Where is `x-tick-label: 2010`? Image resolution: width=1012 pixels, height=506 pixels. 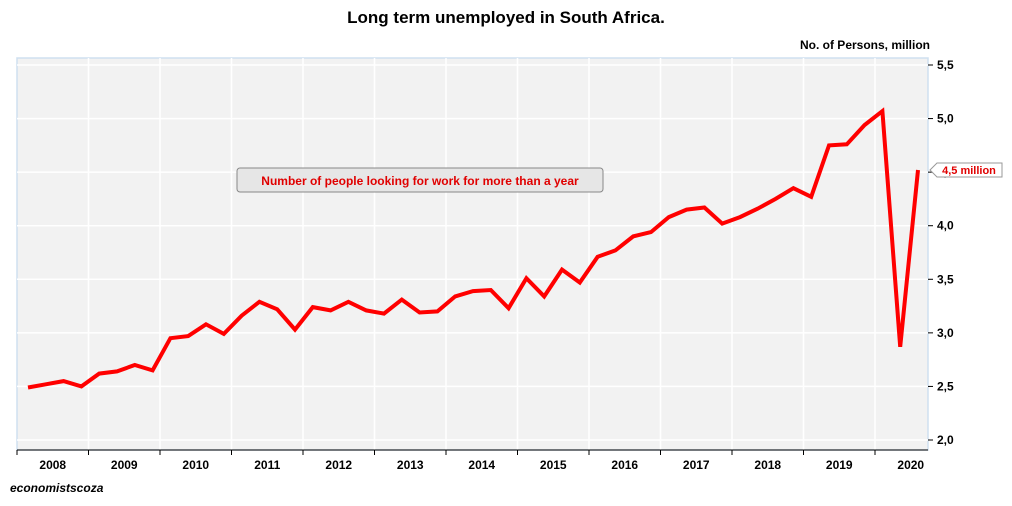
x-tick-label: 2010 is located at coordinates (195, 465).